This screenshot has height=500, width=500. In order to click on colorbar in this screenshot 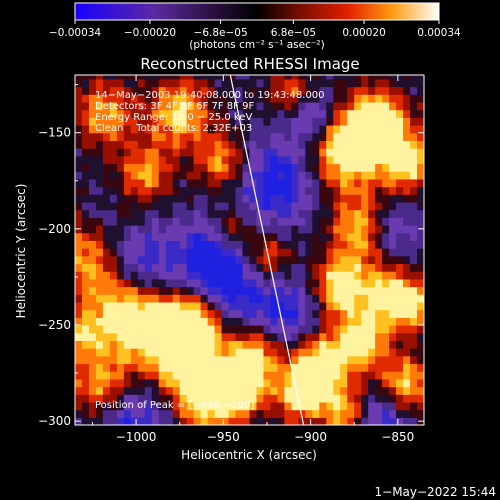, I will do `click(257, 11)`.